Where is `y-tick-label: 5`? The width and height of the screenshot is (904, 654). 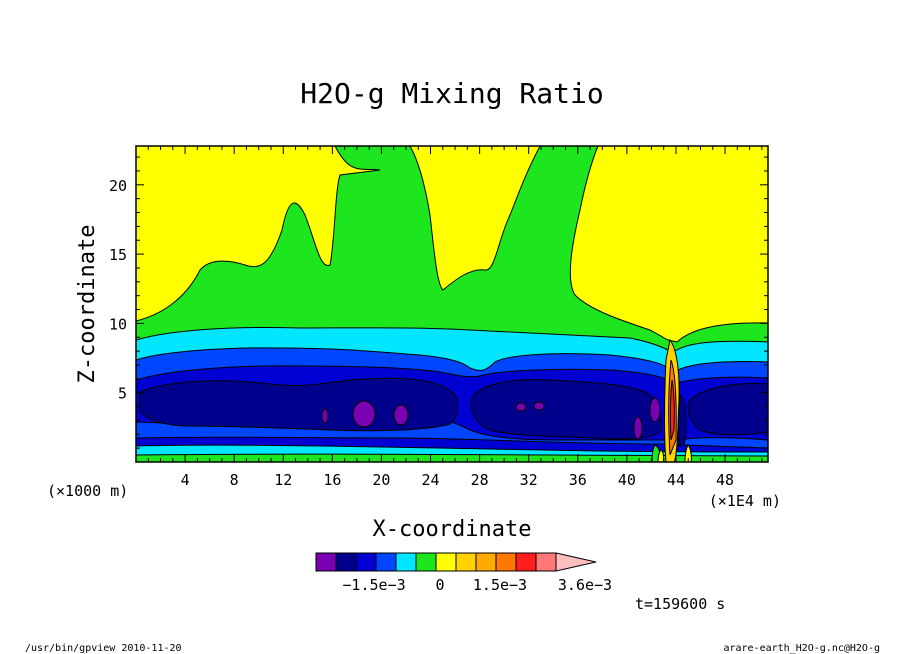
y-tick-label: 5 is located at coordinates (122, 394).